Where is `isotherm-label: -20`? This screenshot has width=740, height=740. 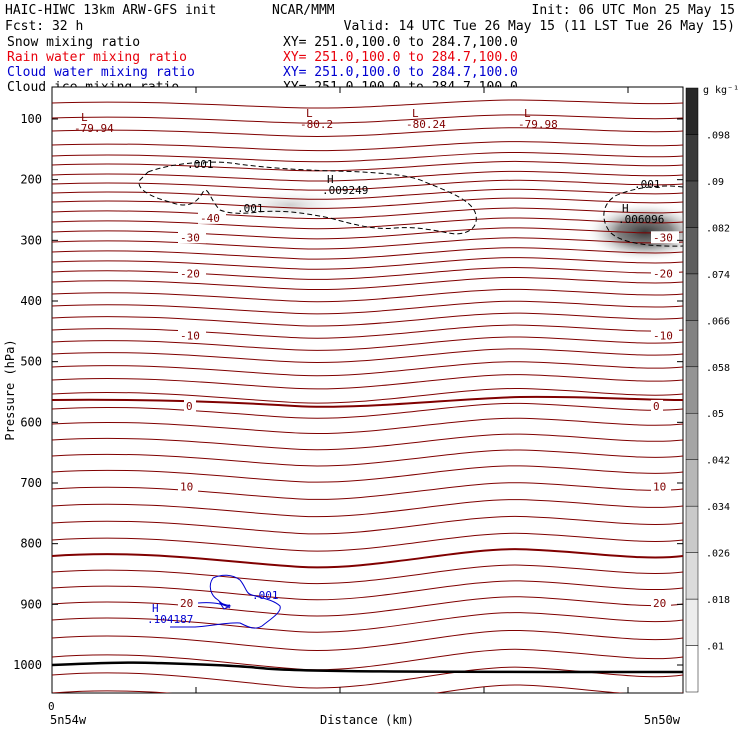 isotherm-label: -20 is located at coordinates (663, 274).